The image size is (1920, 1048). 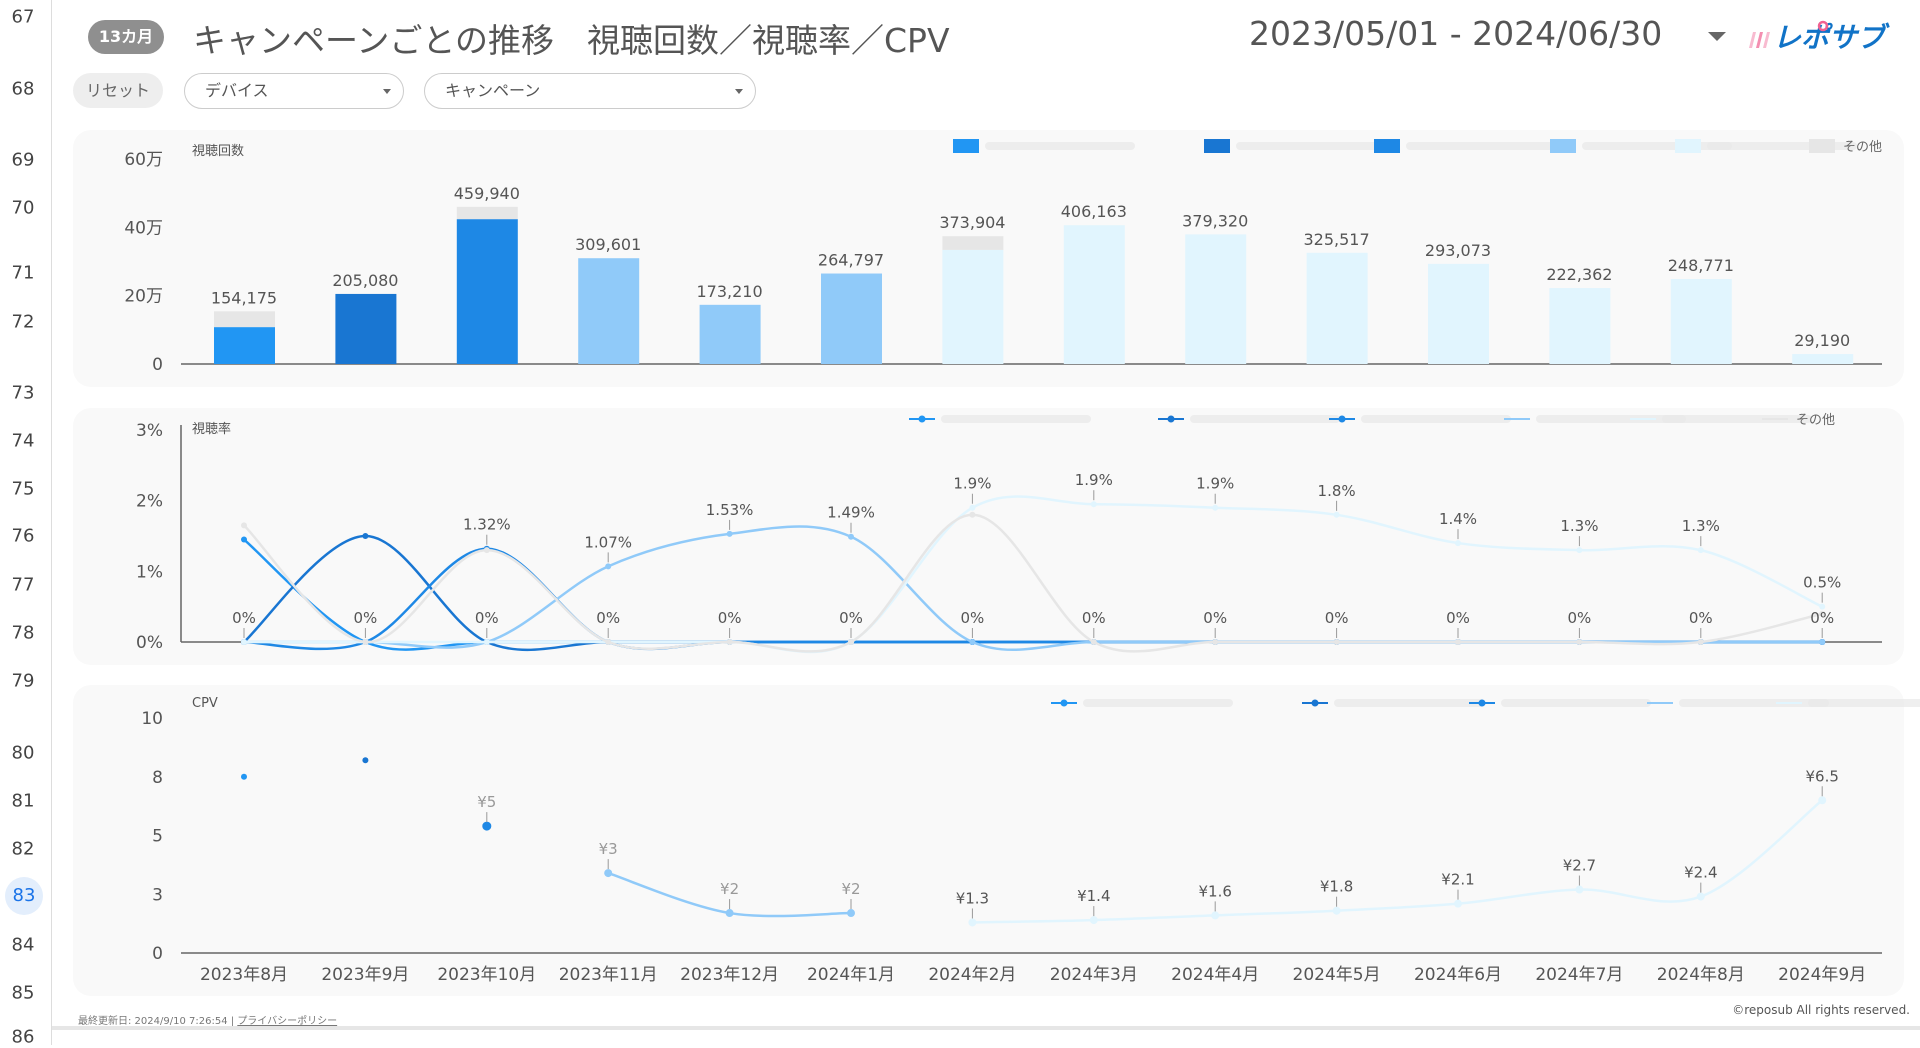 What do you see at coordinates (850, 889) in the screenshot?
I see `cpv-point-label: ¥2` at bounding box center [850, 889].